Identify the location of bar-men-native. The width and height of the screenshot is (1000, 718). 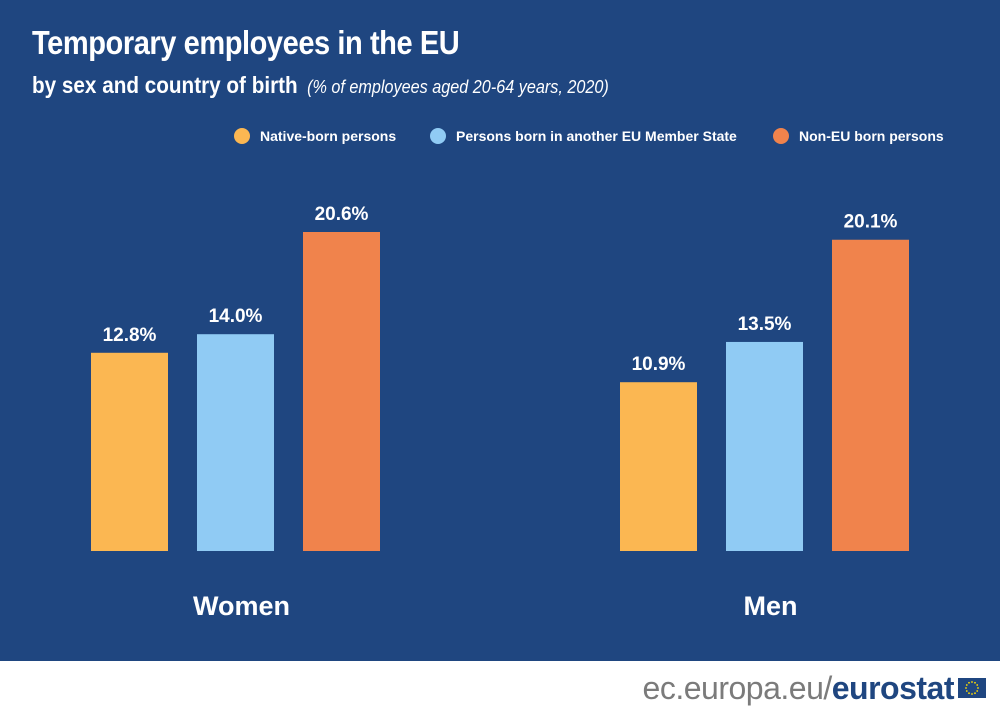
(658, 466).